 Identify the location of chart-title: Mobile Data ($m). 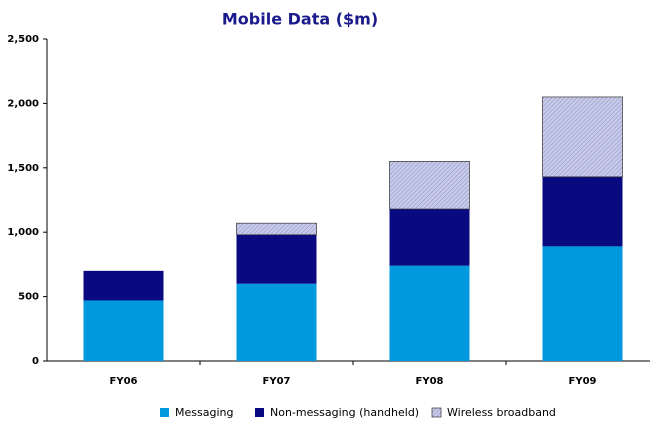
(300, 19).